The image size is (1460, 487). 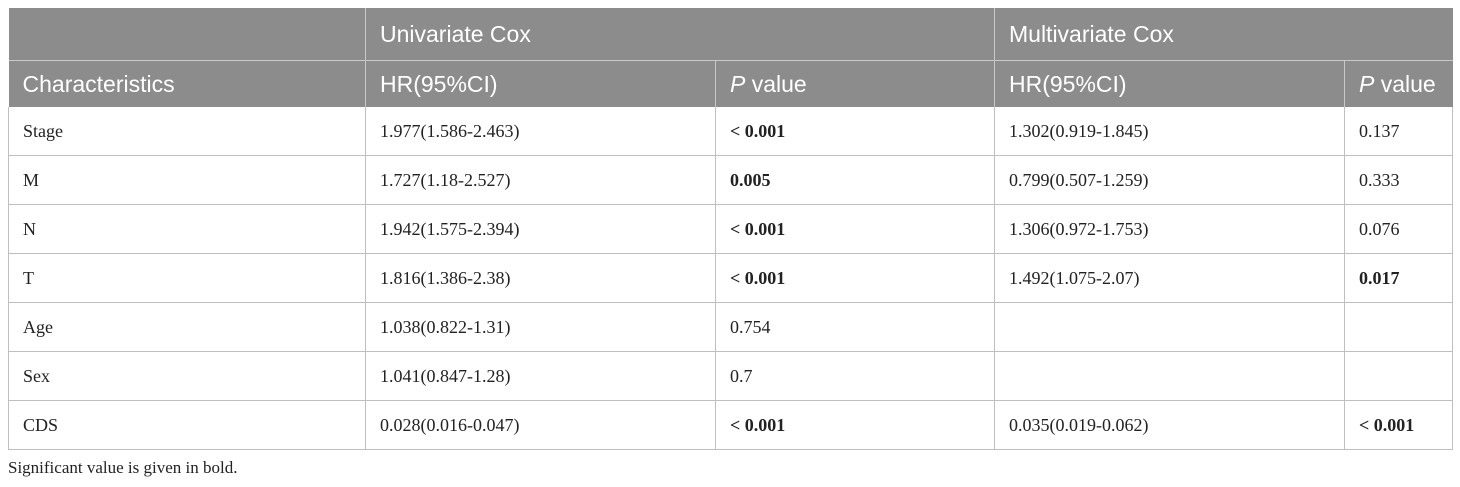 I want to click on multi-hr-cell: 0.035(0.019-0.062), so click(x=1169, y=425).